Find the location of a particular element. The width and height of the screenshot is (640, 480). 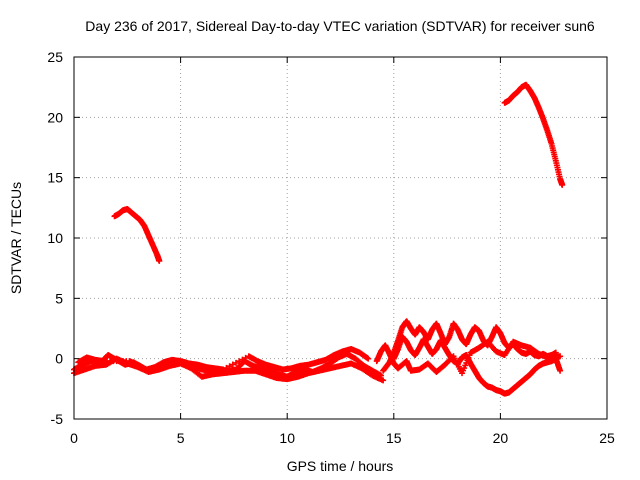

series-arc-late-high is located at coordinates (533, 134).